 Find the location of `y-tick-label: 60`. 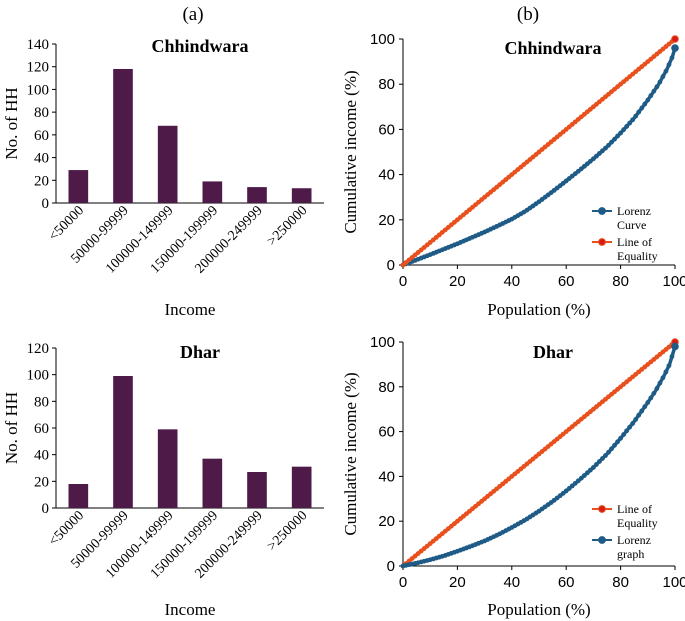

y-tick-label: 60 is located at coordinates (386, 432).